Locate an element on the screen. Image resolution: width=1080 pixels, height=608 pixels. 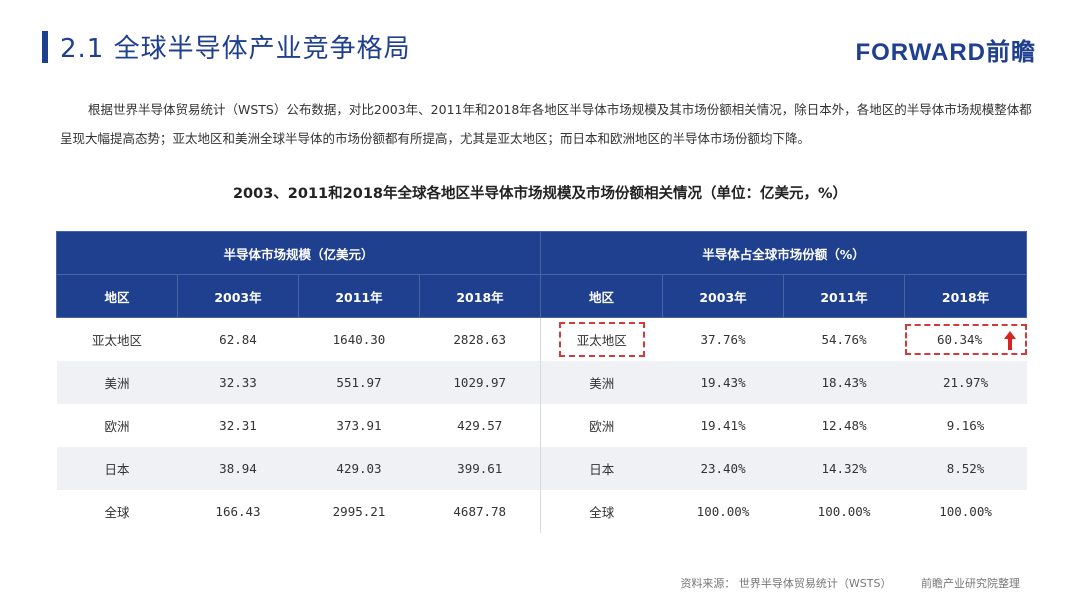
value-cell: 2995.21 is located at coordinates (359, 511).